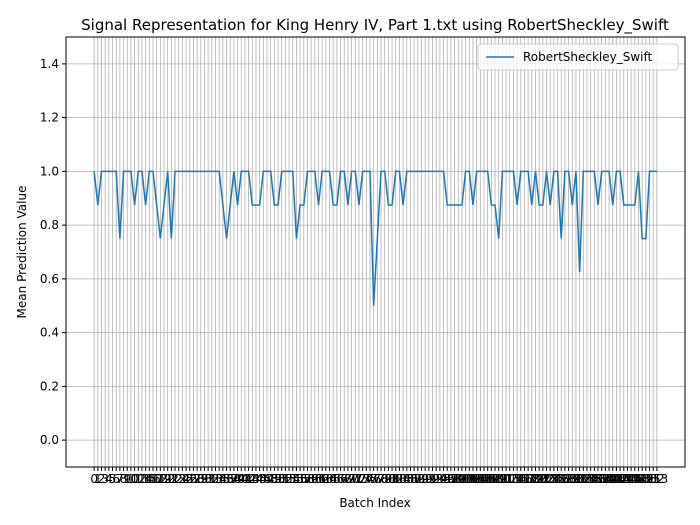 The width and height of the screenshot is (700, 525). I want to click on x-tick-label: 144, so click(623, 479).